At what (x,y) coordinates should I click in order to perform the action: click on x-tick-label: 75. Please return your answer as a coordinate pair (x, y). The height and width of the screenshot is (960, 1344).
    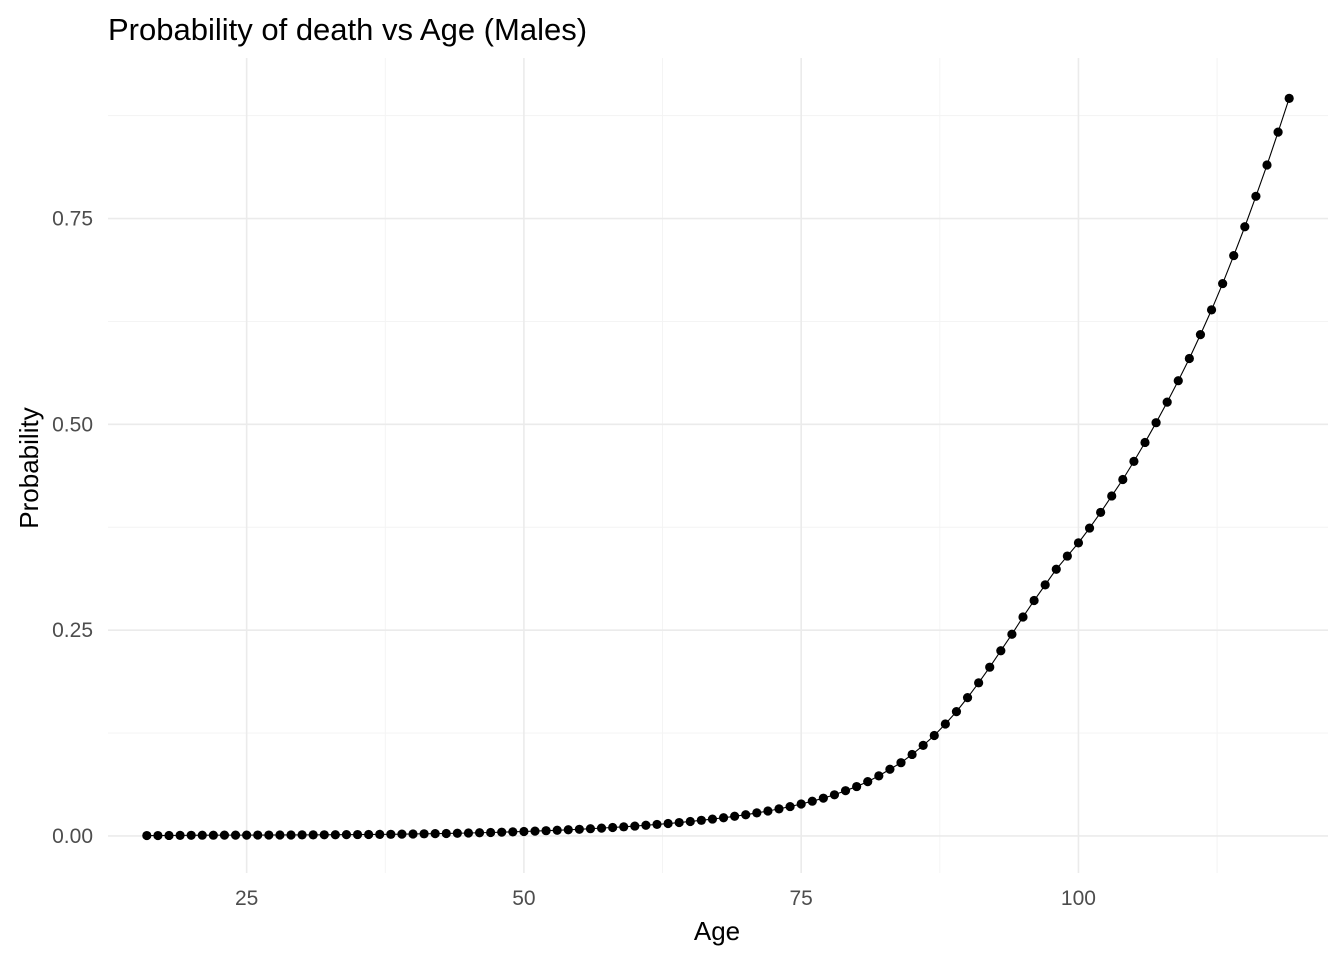
    Looking at the image, I should click on (801, 898).